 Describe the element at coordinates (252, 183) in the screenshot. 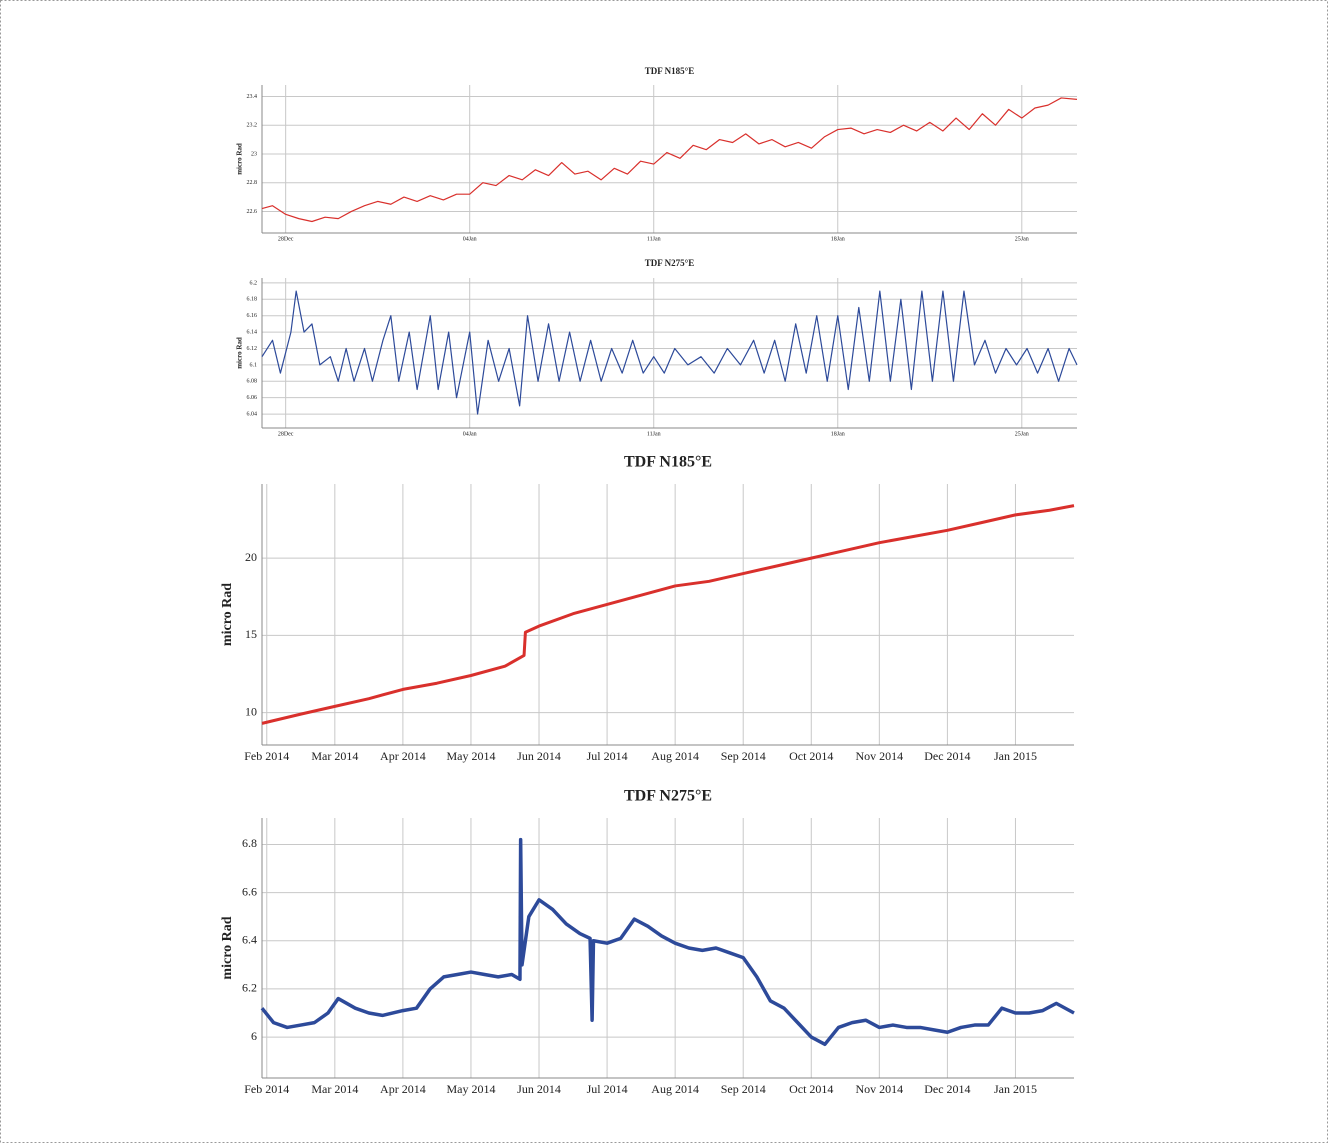

I see `y-tick-label: 22.8` at that location.